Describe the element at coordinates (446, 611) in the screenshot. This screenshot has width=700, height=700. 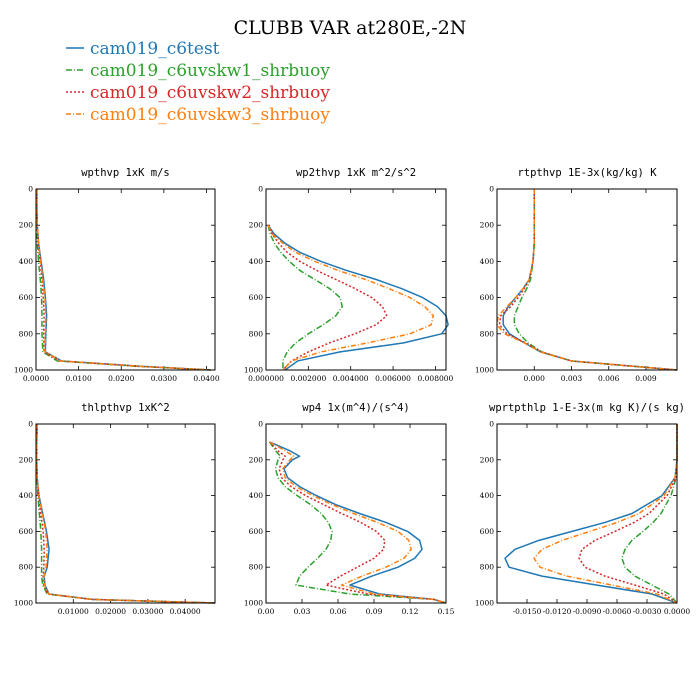
I see `x-tick-label: 0.15` at that location.